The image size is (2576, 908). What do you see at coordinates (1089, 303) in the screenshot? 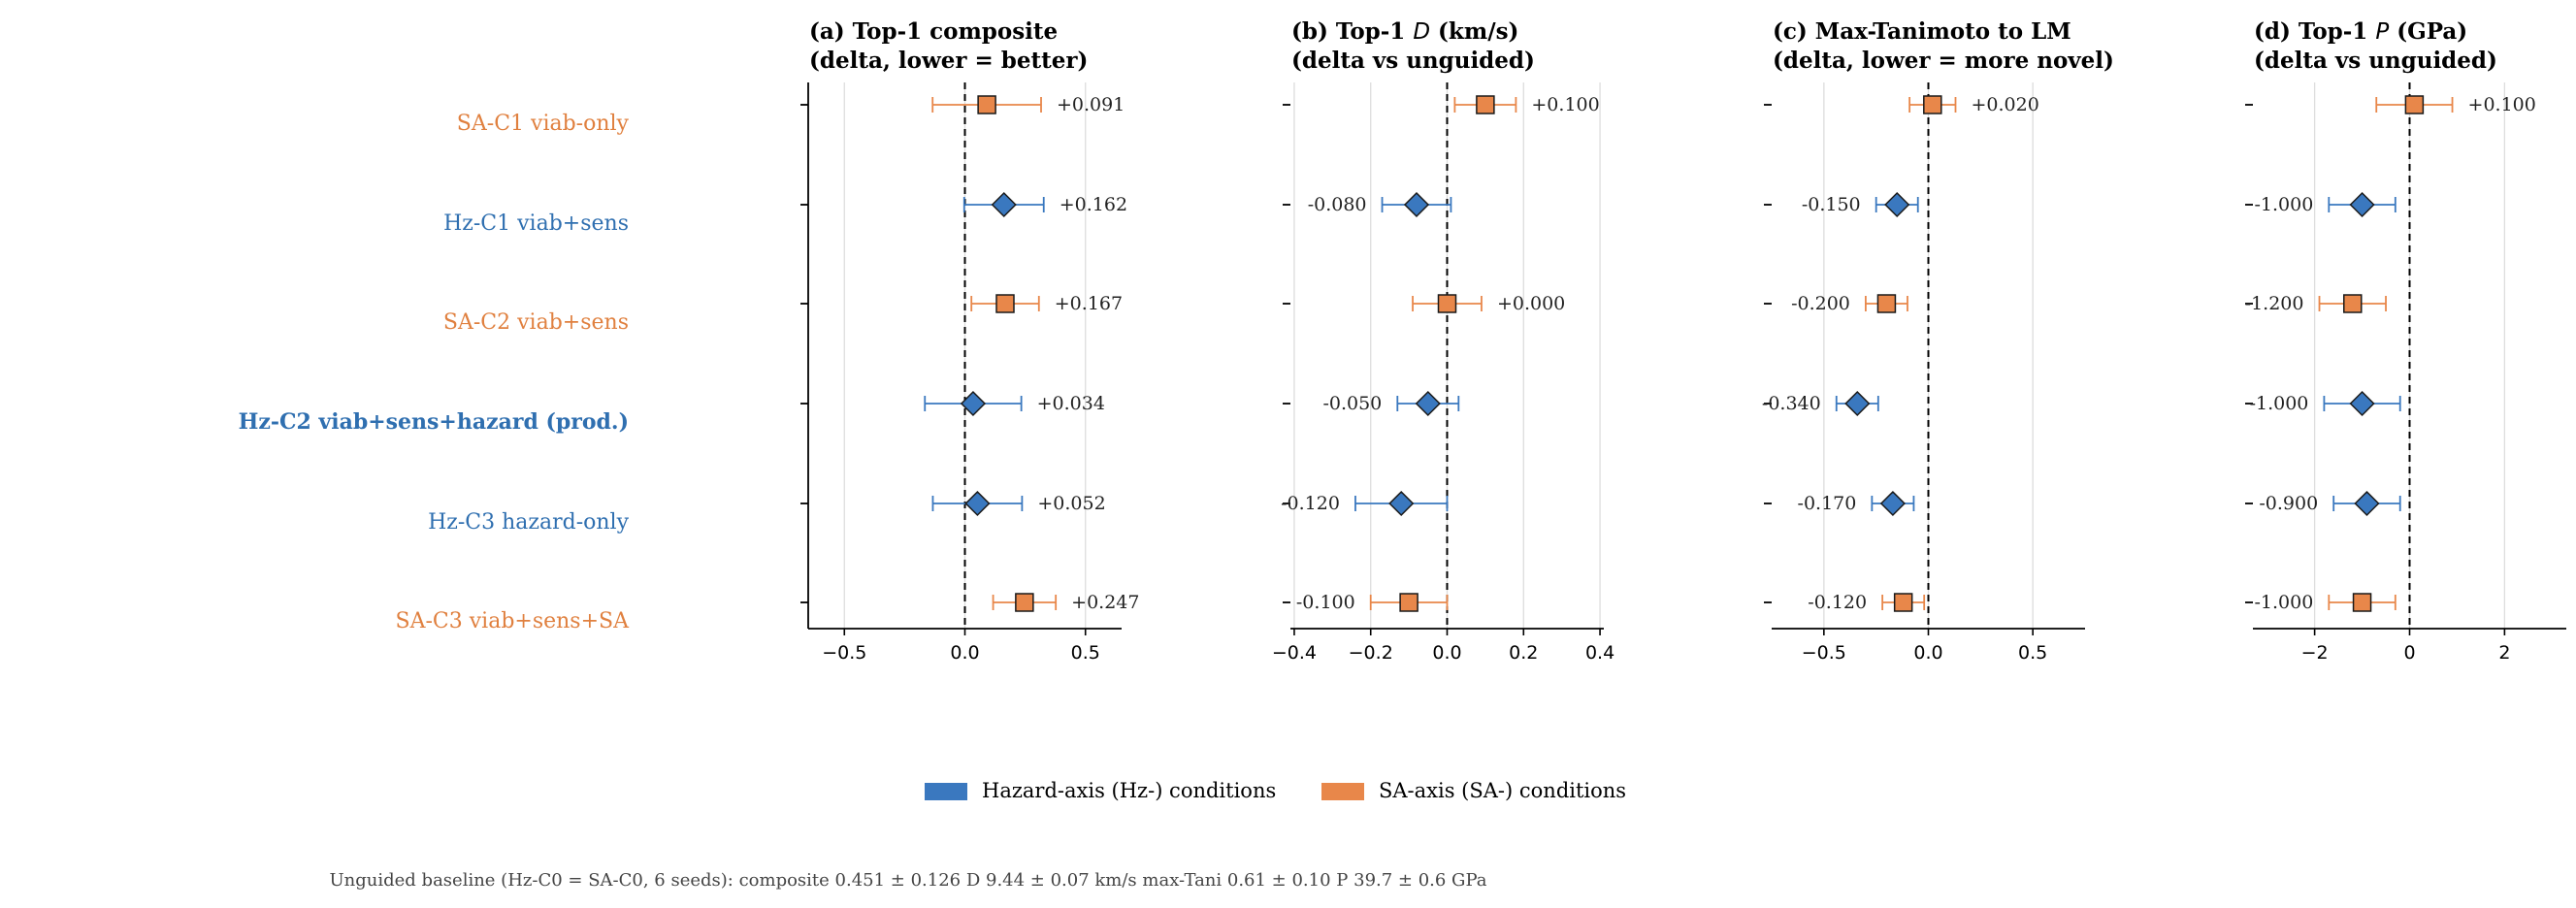
I see `value-label: +0.167` at bounding box center [1089, 303].